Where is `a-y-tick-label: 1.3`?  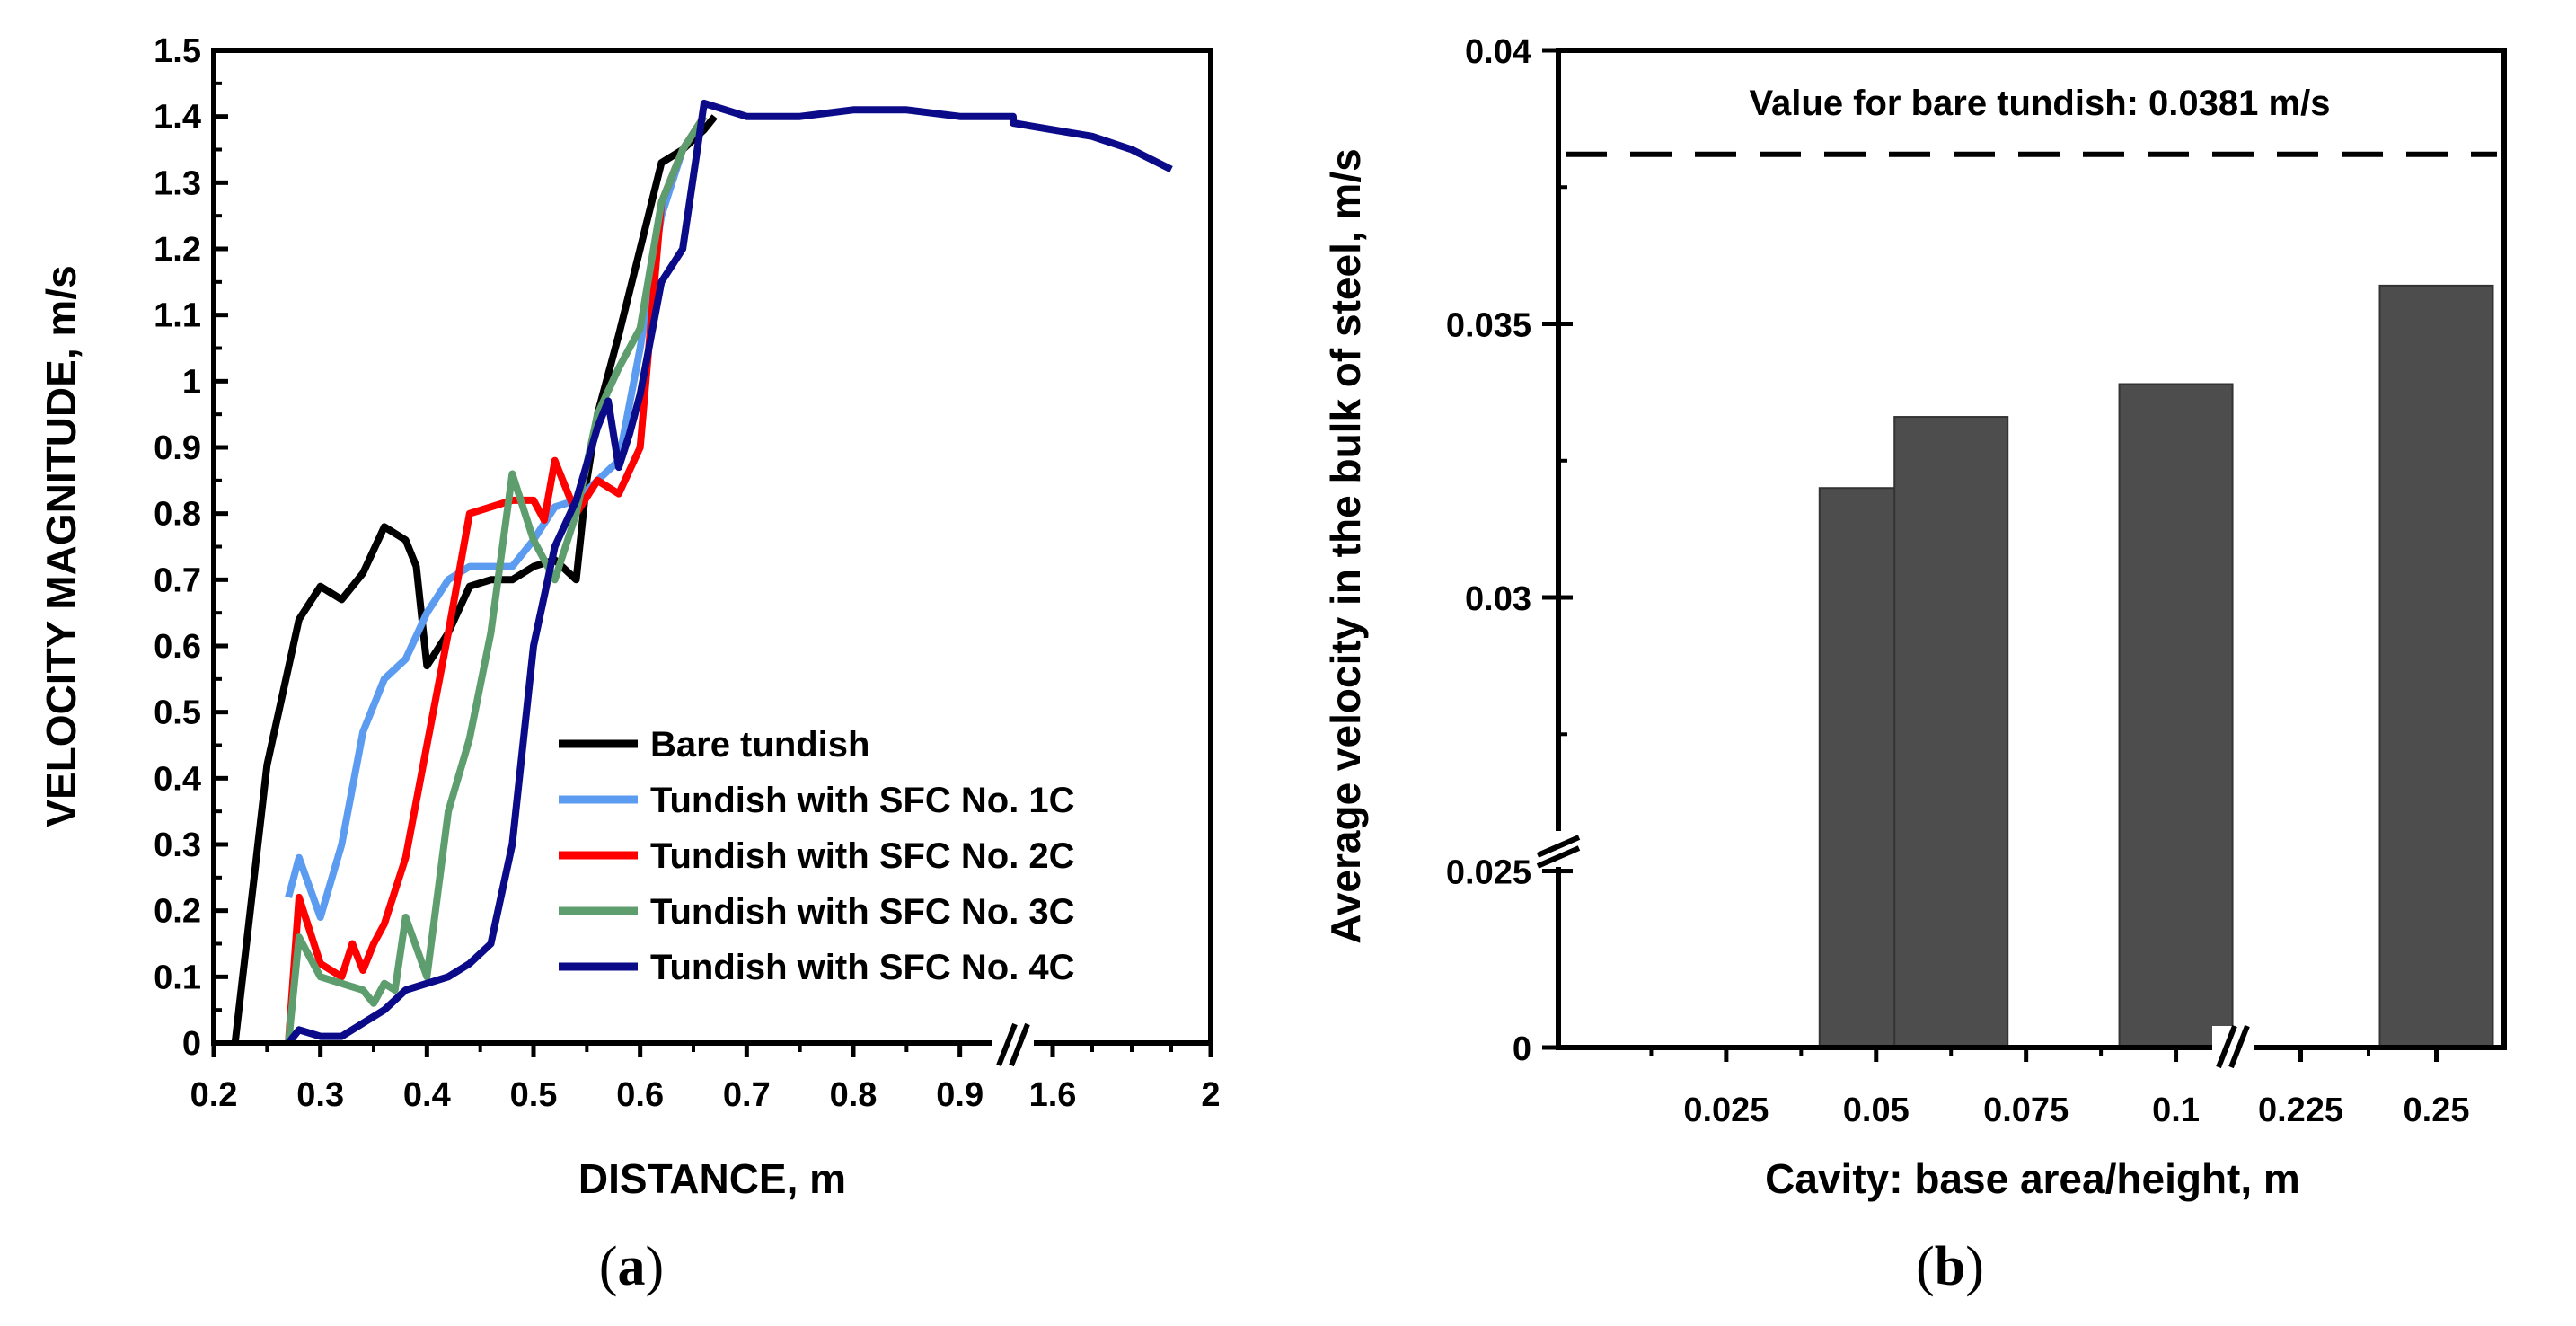 a-y-tick-label: 1.3 is located at coordinates (177, 183).